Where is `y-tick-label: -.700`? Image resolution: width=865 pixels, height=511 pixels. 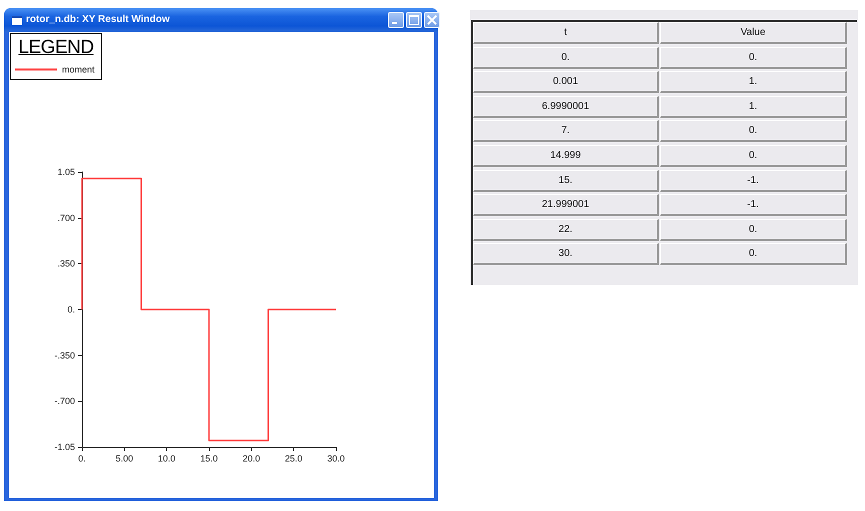 y-tick-label: -.700 is located at coordinates (64, 401).